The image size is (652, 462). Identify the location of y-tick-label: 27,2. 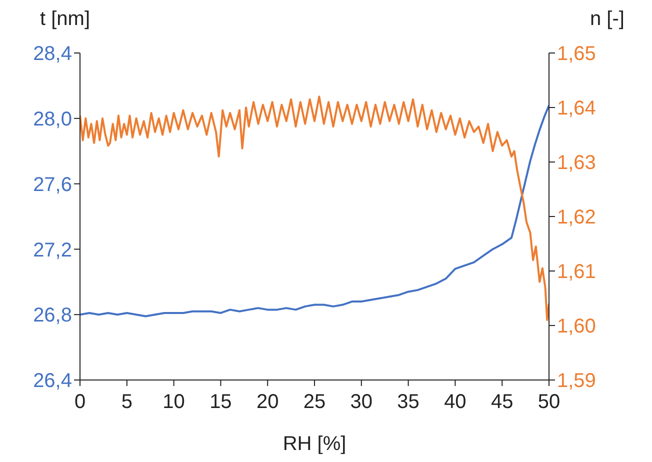
(52, 250).